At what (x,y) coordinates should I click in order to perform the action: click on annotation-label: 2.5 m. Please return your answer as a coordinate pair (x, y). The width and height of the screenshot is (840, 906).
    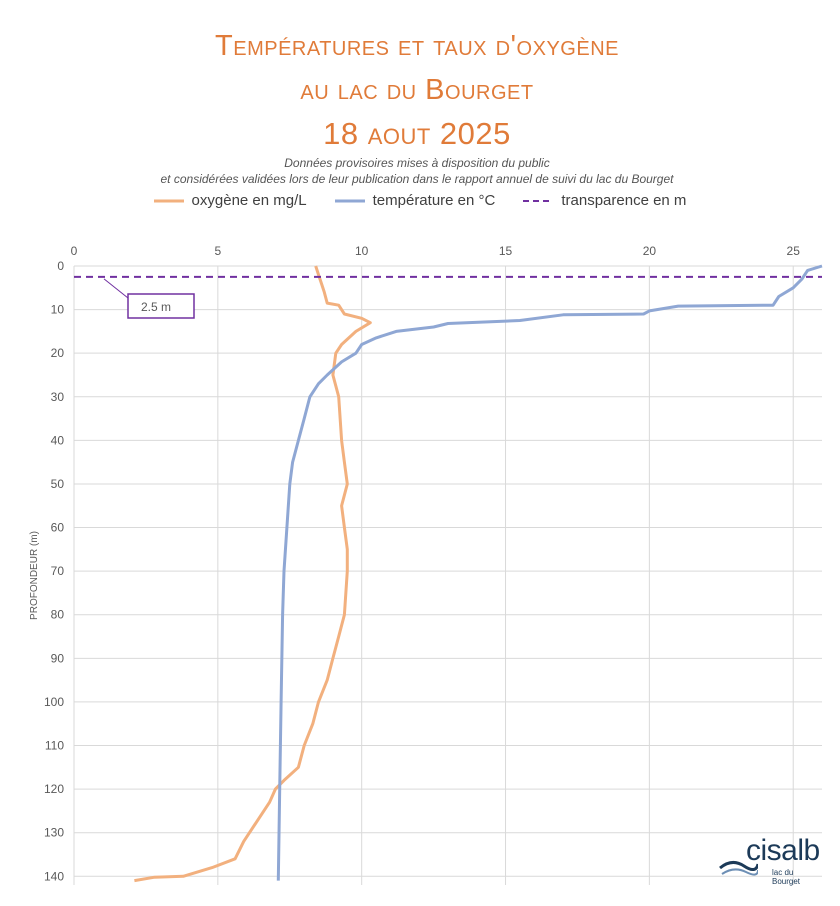
    Looking at the image, I should click on (156, 307).